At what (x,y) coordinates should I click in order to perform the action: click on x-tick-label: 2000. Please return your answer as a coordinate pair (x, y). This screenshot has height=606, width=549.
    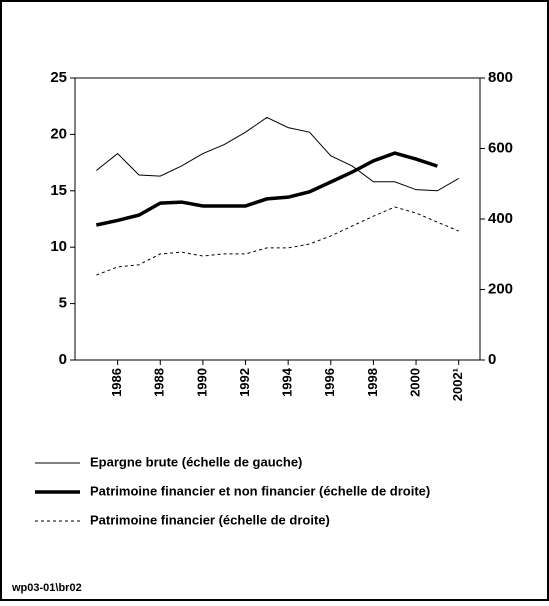
    Looking at the image, I should click on (414, 382).